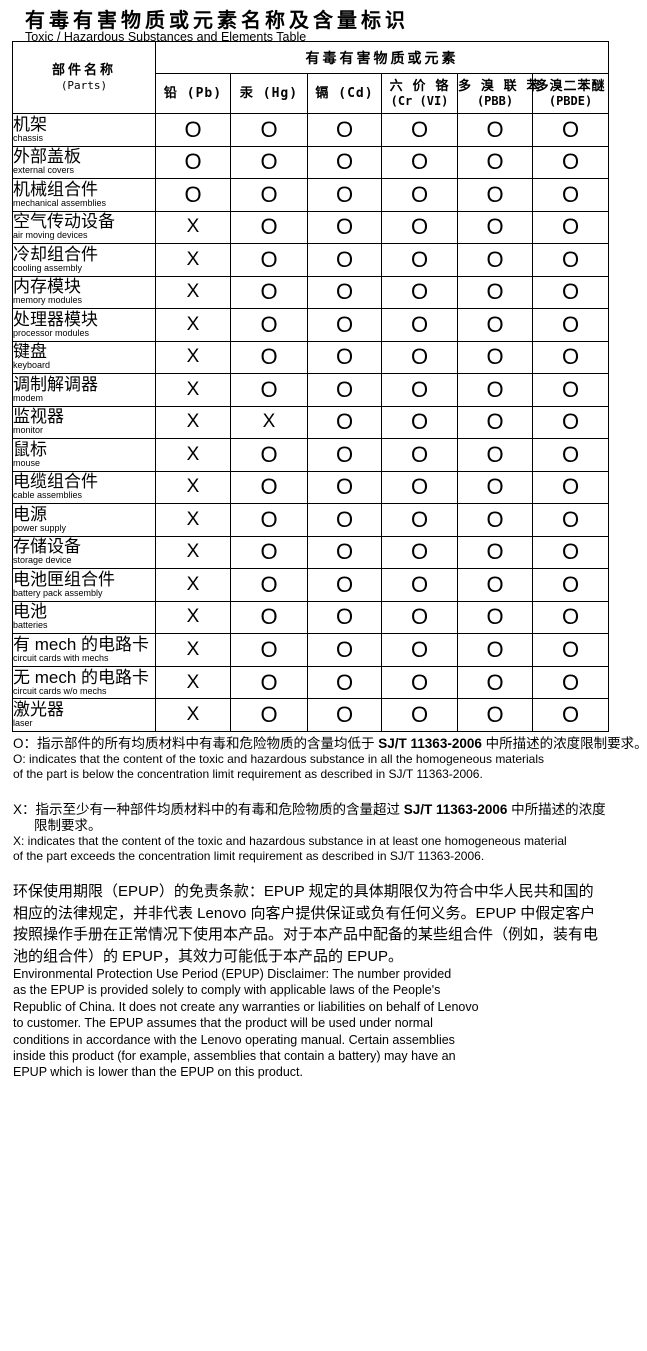 The height and width of the screenshot is (1351, 647). I want to click on column-header-line1: 汞 (Hg), so click(269, 93).